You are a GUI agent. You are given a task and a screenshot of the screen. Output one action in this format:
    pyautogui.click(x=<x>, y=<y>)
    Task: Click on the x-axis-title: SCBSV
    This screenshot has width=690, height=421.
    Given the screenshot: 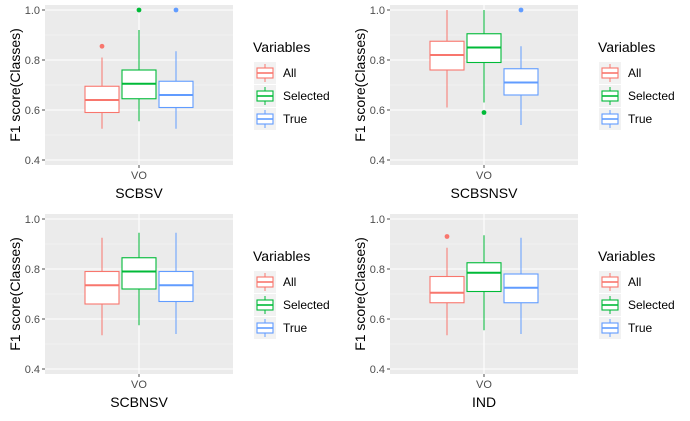 What is the action you would take?
    pyautogui.click(x=139, y=193)
    